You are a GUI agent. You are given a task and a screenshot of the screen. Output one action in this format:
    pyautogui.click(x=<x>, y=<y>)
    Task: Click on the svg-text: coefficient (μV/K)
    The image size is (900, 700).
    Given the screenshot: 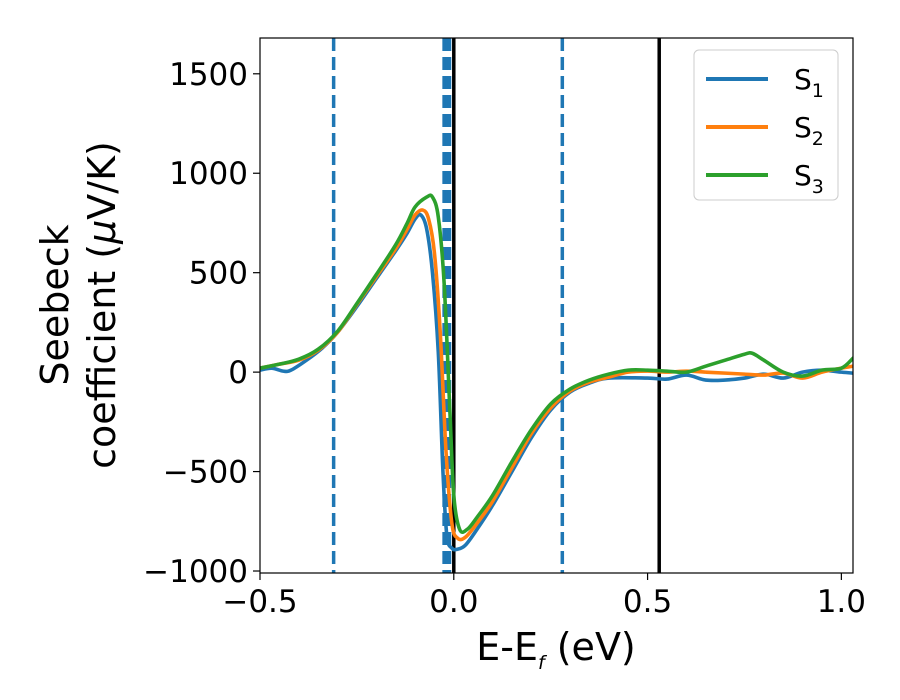 What is the action you would take?
    pyautogui.click(x=102, y=305)
    